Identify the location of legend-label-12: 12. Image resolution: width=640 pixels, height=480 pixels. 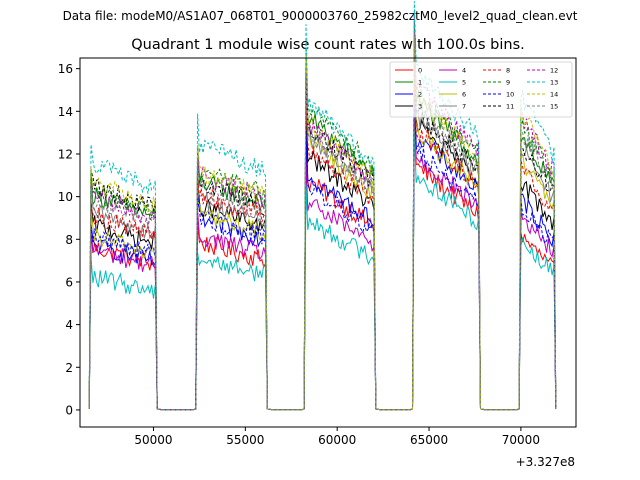
(554, 71).